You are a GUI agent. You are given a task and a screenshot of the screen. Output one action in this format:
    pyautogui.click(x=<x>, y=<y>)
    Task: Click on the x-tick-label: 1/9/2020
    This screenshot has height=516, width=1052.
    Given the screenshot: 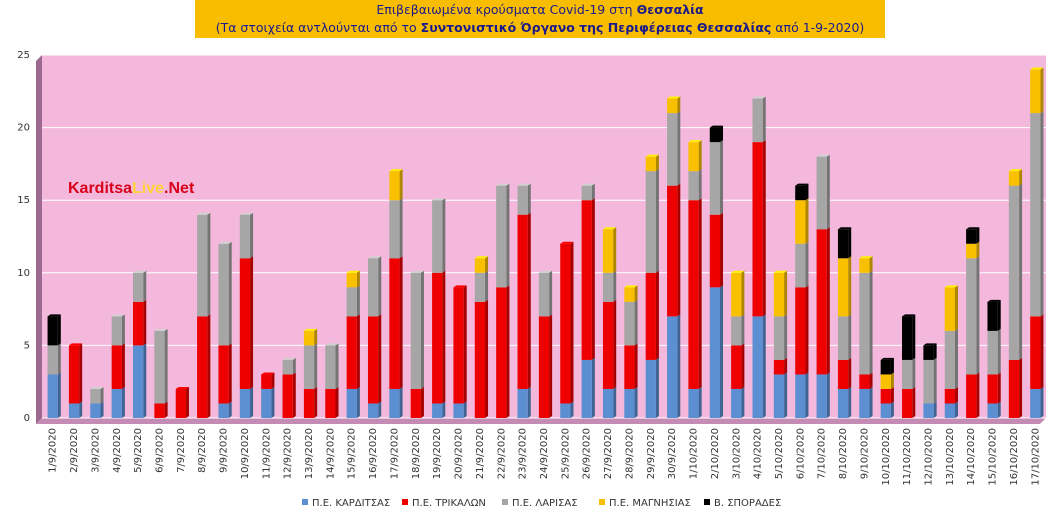 What is the action you would take?
    pyautogui.click(x=53, y=450)
    